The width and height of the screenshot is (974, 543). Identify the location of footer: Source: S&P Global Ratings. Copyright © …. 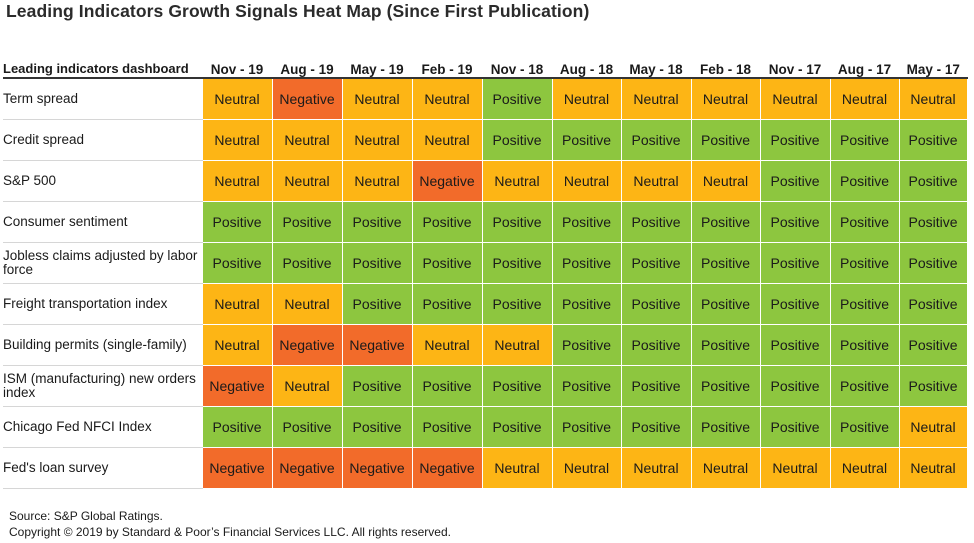
(230, 524).